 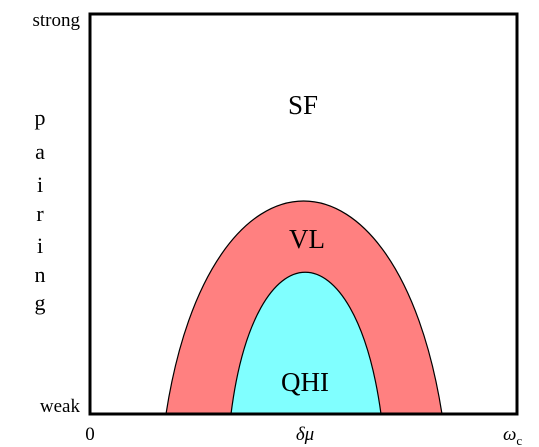 What do you see at coordinates (303, 105) in the screenshot?
I see `sf-region-label: SF` at bounding box center [303, 105].